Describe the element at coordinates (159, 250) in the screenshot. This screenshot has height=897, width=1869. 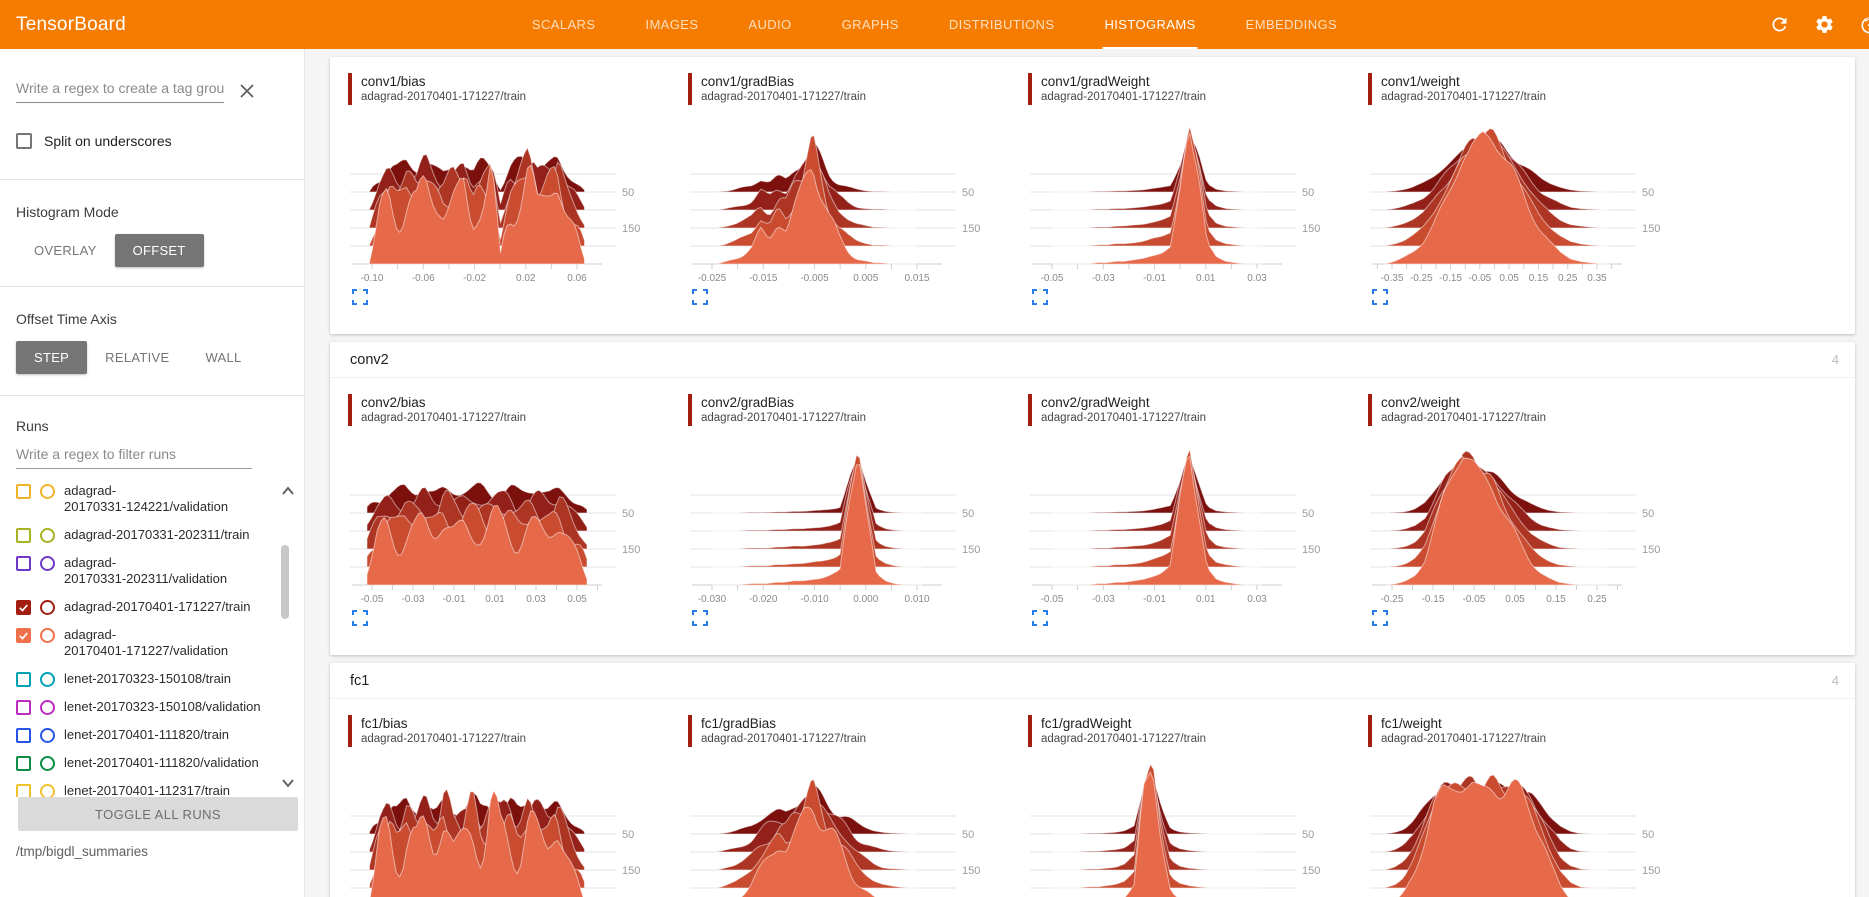
I see `histogram-mode-offset-button: OFFSET` at that location.